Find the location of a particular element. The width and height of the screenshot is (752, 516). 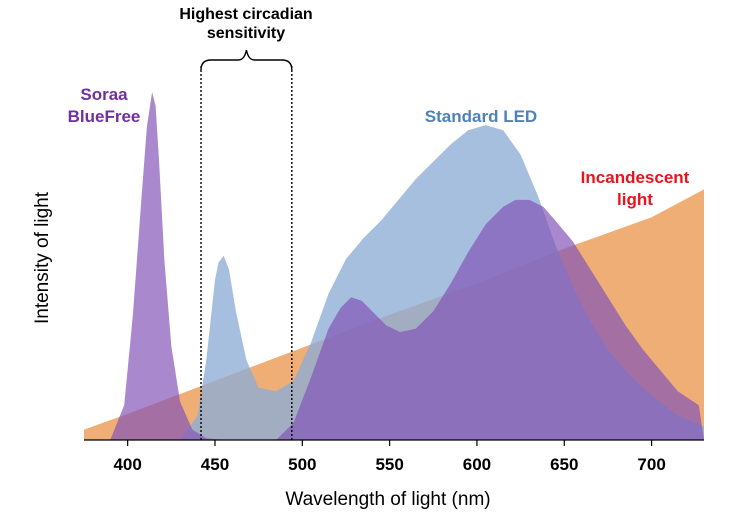

y-axis-label: Intensity of light is located at coordinates (42, 257).